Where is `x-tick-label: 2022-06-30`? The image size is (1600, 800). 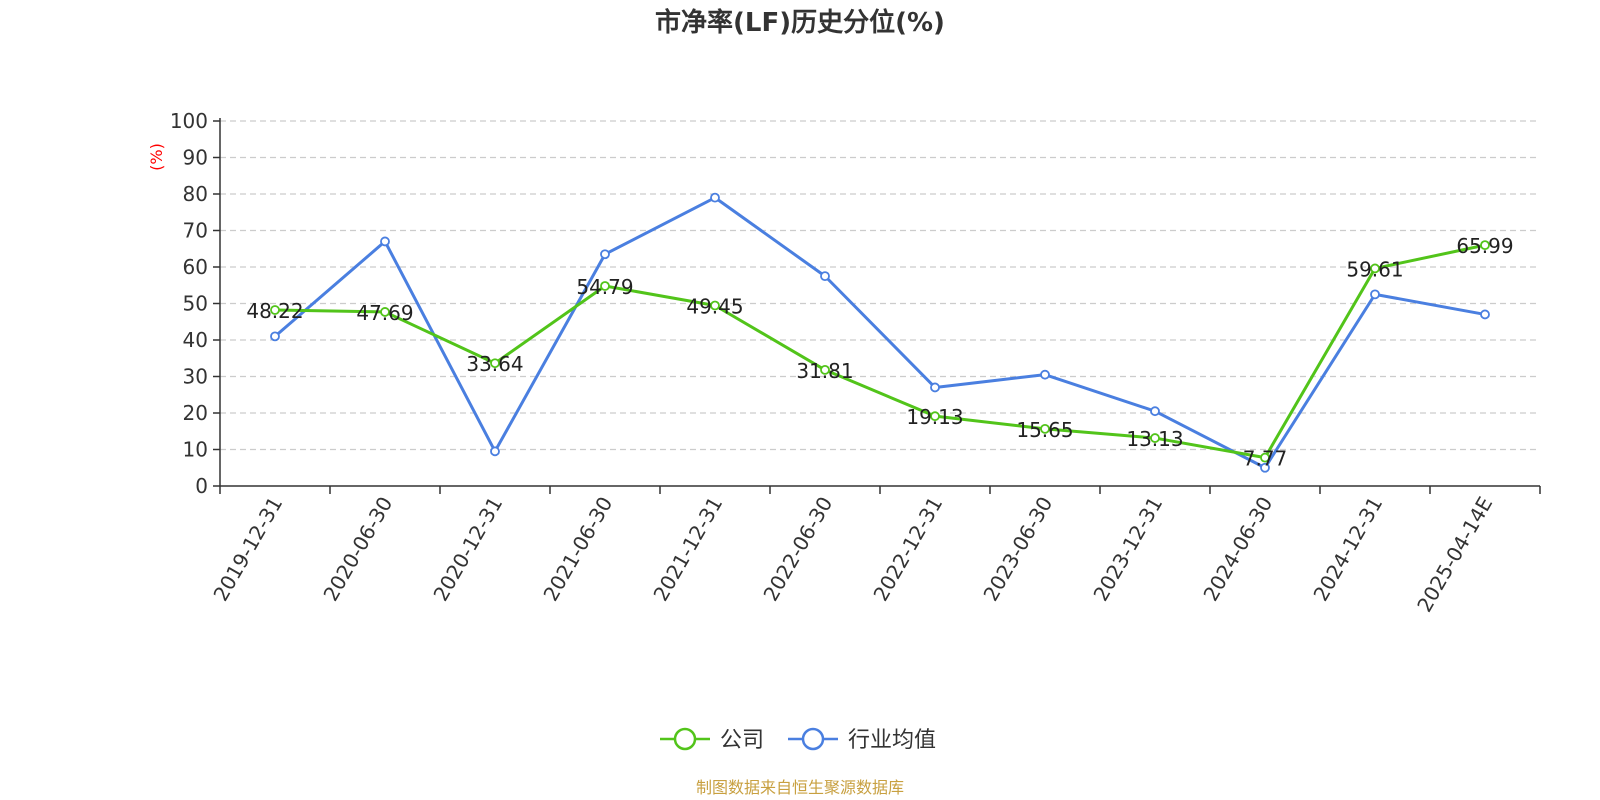 x-tick-label: 2022-06-30 is located at coordinates (797, 549).